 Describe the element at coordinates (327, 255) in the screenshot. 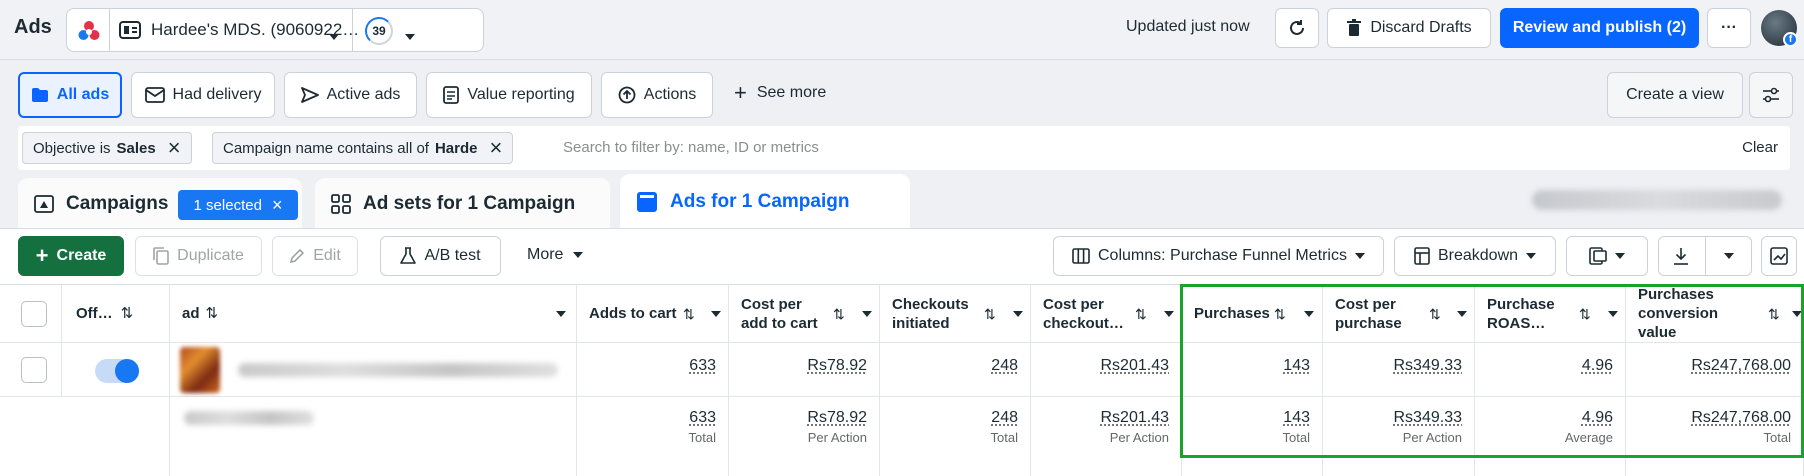

I see `edit-label: Edit` at that location.